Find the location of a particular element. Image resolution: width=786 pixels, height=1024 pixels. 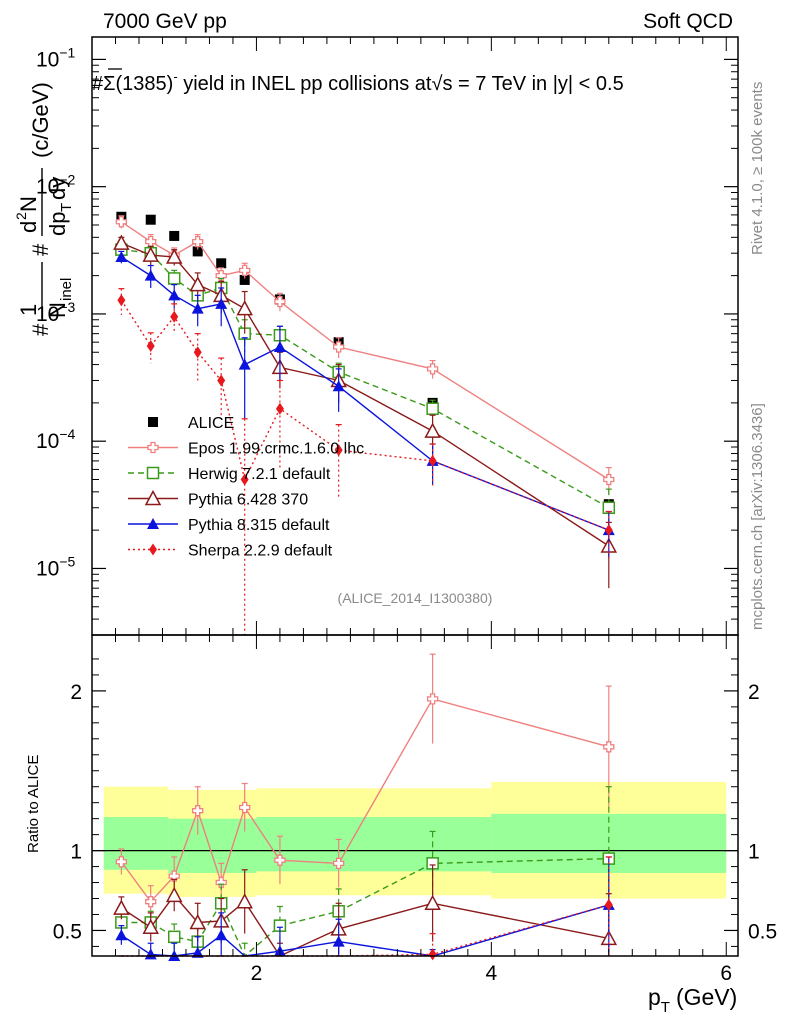

xtick-label: 6 is located at coordinates (726, 973).